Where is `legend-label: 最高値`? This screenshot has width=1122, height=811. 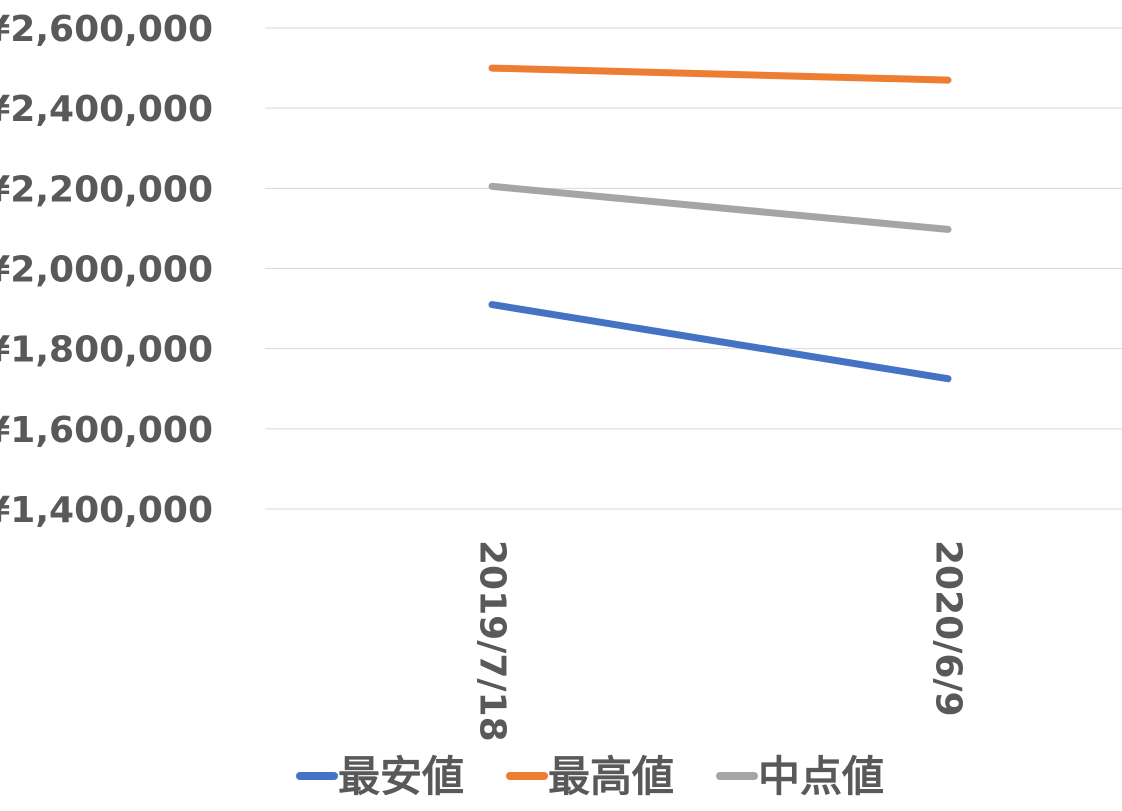
legend-label: 最高値 is located at coordinates (611, 776).